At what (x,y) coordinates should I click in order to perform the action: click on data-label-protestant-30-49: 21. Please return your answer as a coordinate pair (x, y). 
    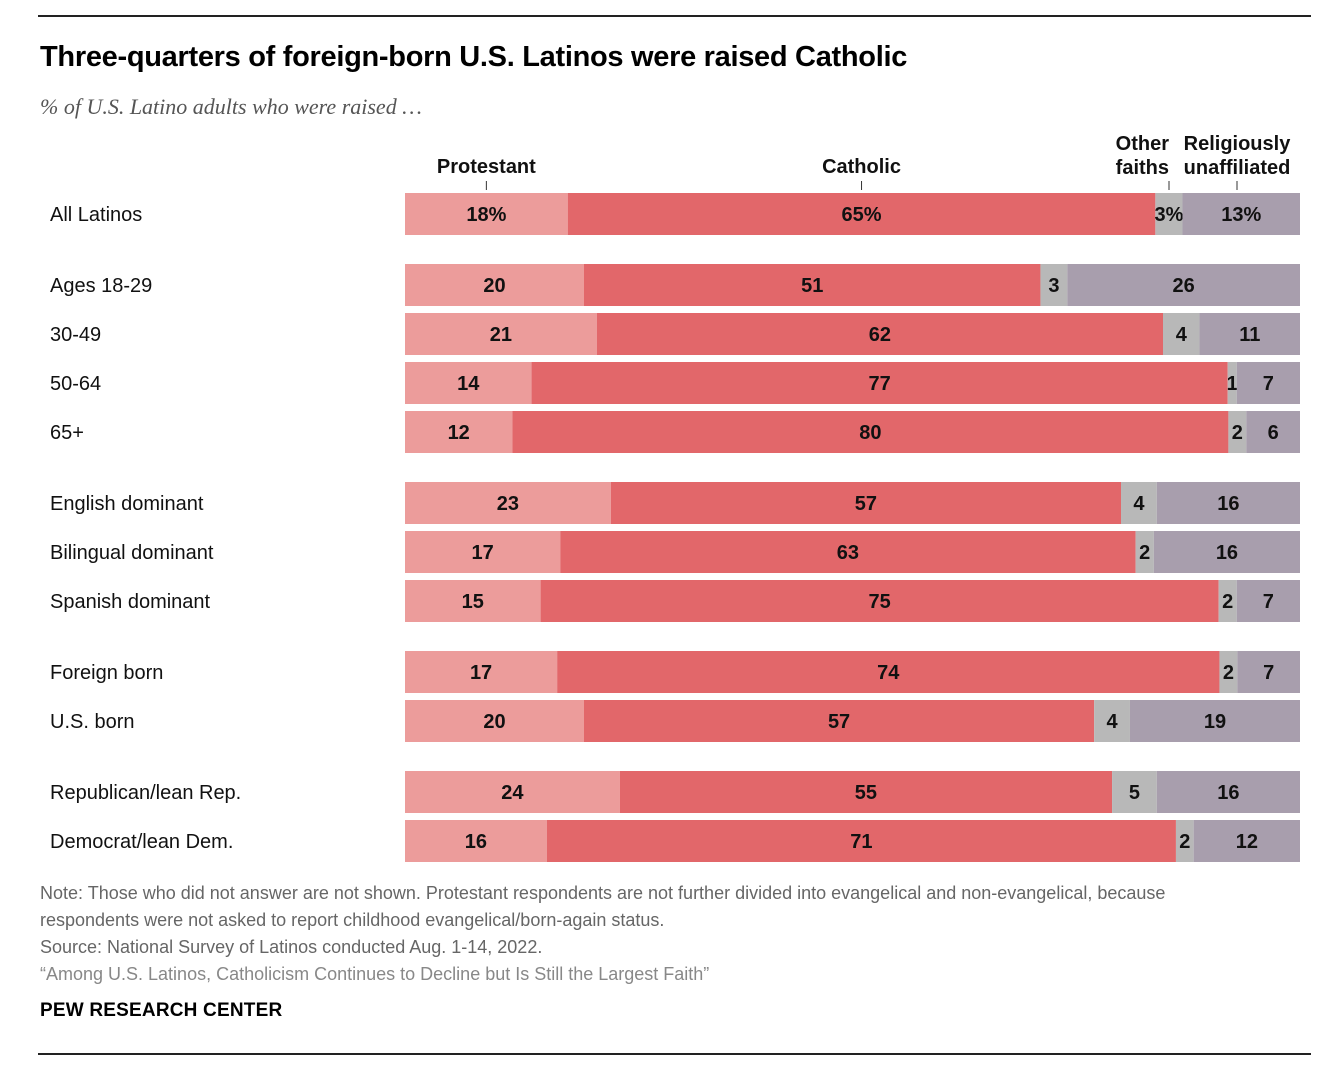
    Looking at the image, I should click on (501, 335).